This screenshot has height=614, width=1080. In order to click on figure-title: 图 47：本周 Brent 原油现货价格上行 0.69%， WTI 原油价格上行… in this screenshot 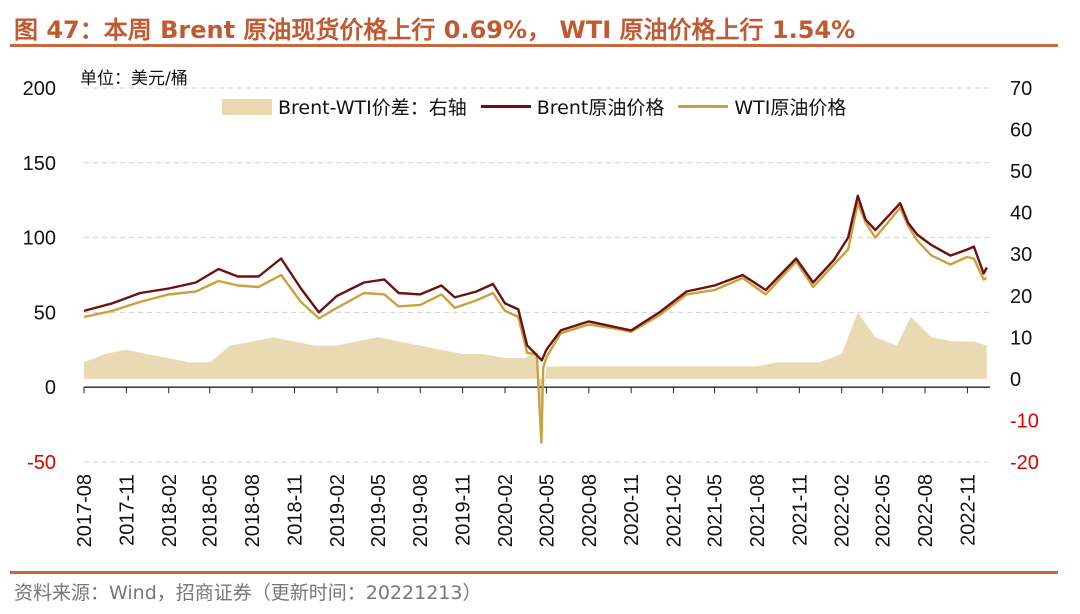, I will do `click(435, 30)`.